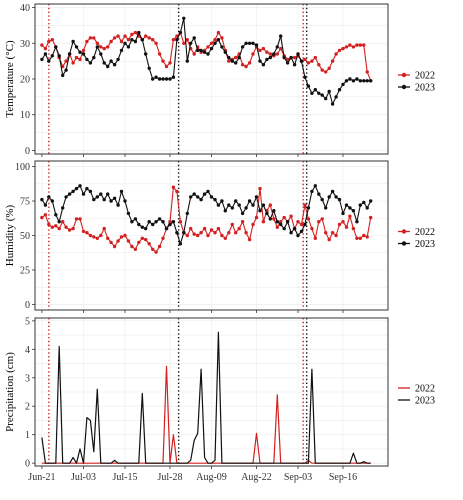 The height and width of the screenshot is (500, 463). What do you see at coordinates (25, 236) in the screenshot?
I see `y-tick-label: 50` at bounding box center [25, 236].